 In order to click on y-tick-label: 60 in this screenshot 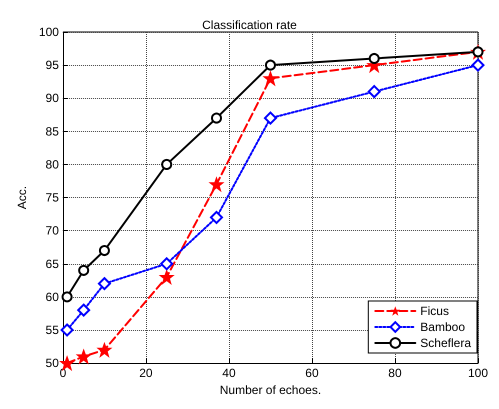, I will do `click(53, 297)`.